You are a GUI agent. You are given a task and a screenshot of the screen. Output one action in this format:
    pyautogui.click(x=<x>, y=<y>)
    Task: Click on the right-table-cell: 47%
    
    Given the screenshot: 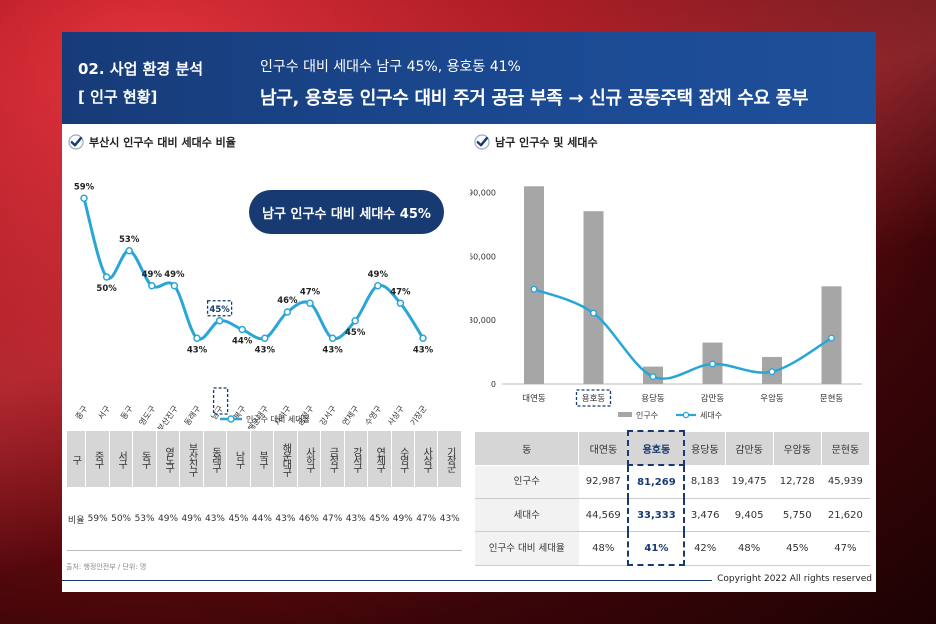 What is the action you would take?
    pyautogui.click(x=845, y=548)
    